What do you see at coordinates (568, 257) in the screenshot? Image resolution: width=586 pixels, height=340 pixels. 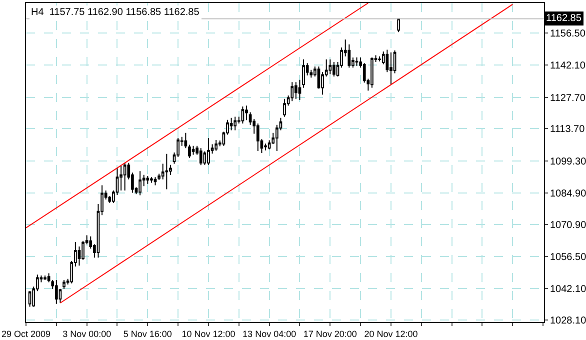 I see `y-tick-label: 1056.50` at bounding box center [568, 257].